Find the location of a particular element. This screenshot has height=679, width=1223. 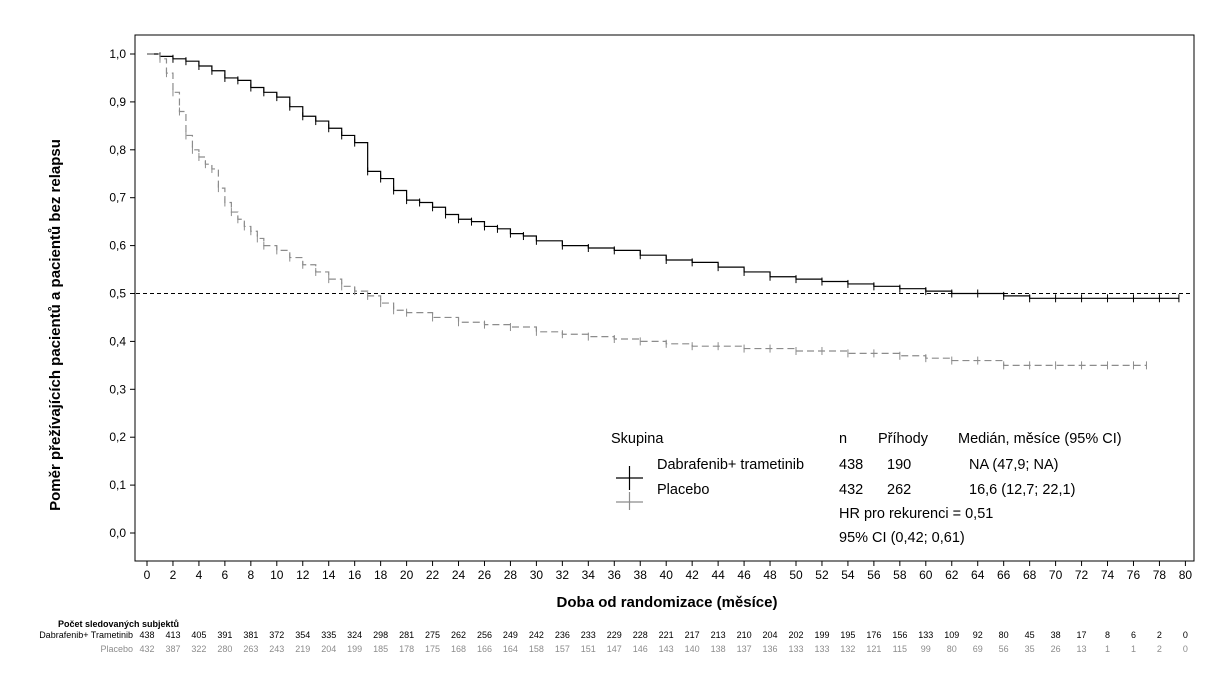

x-tick-label: 8 is located at coordinates (250, 575).